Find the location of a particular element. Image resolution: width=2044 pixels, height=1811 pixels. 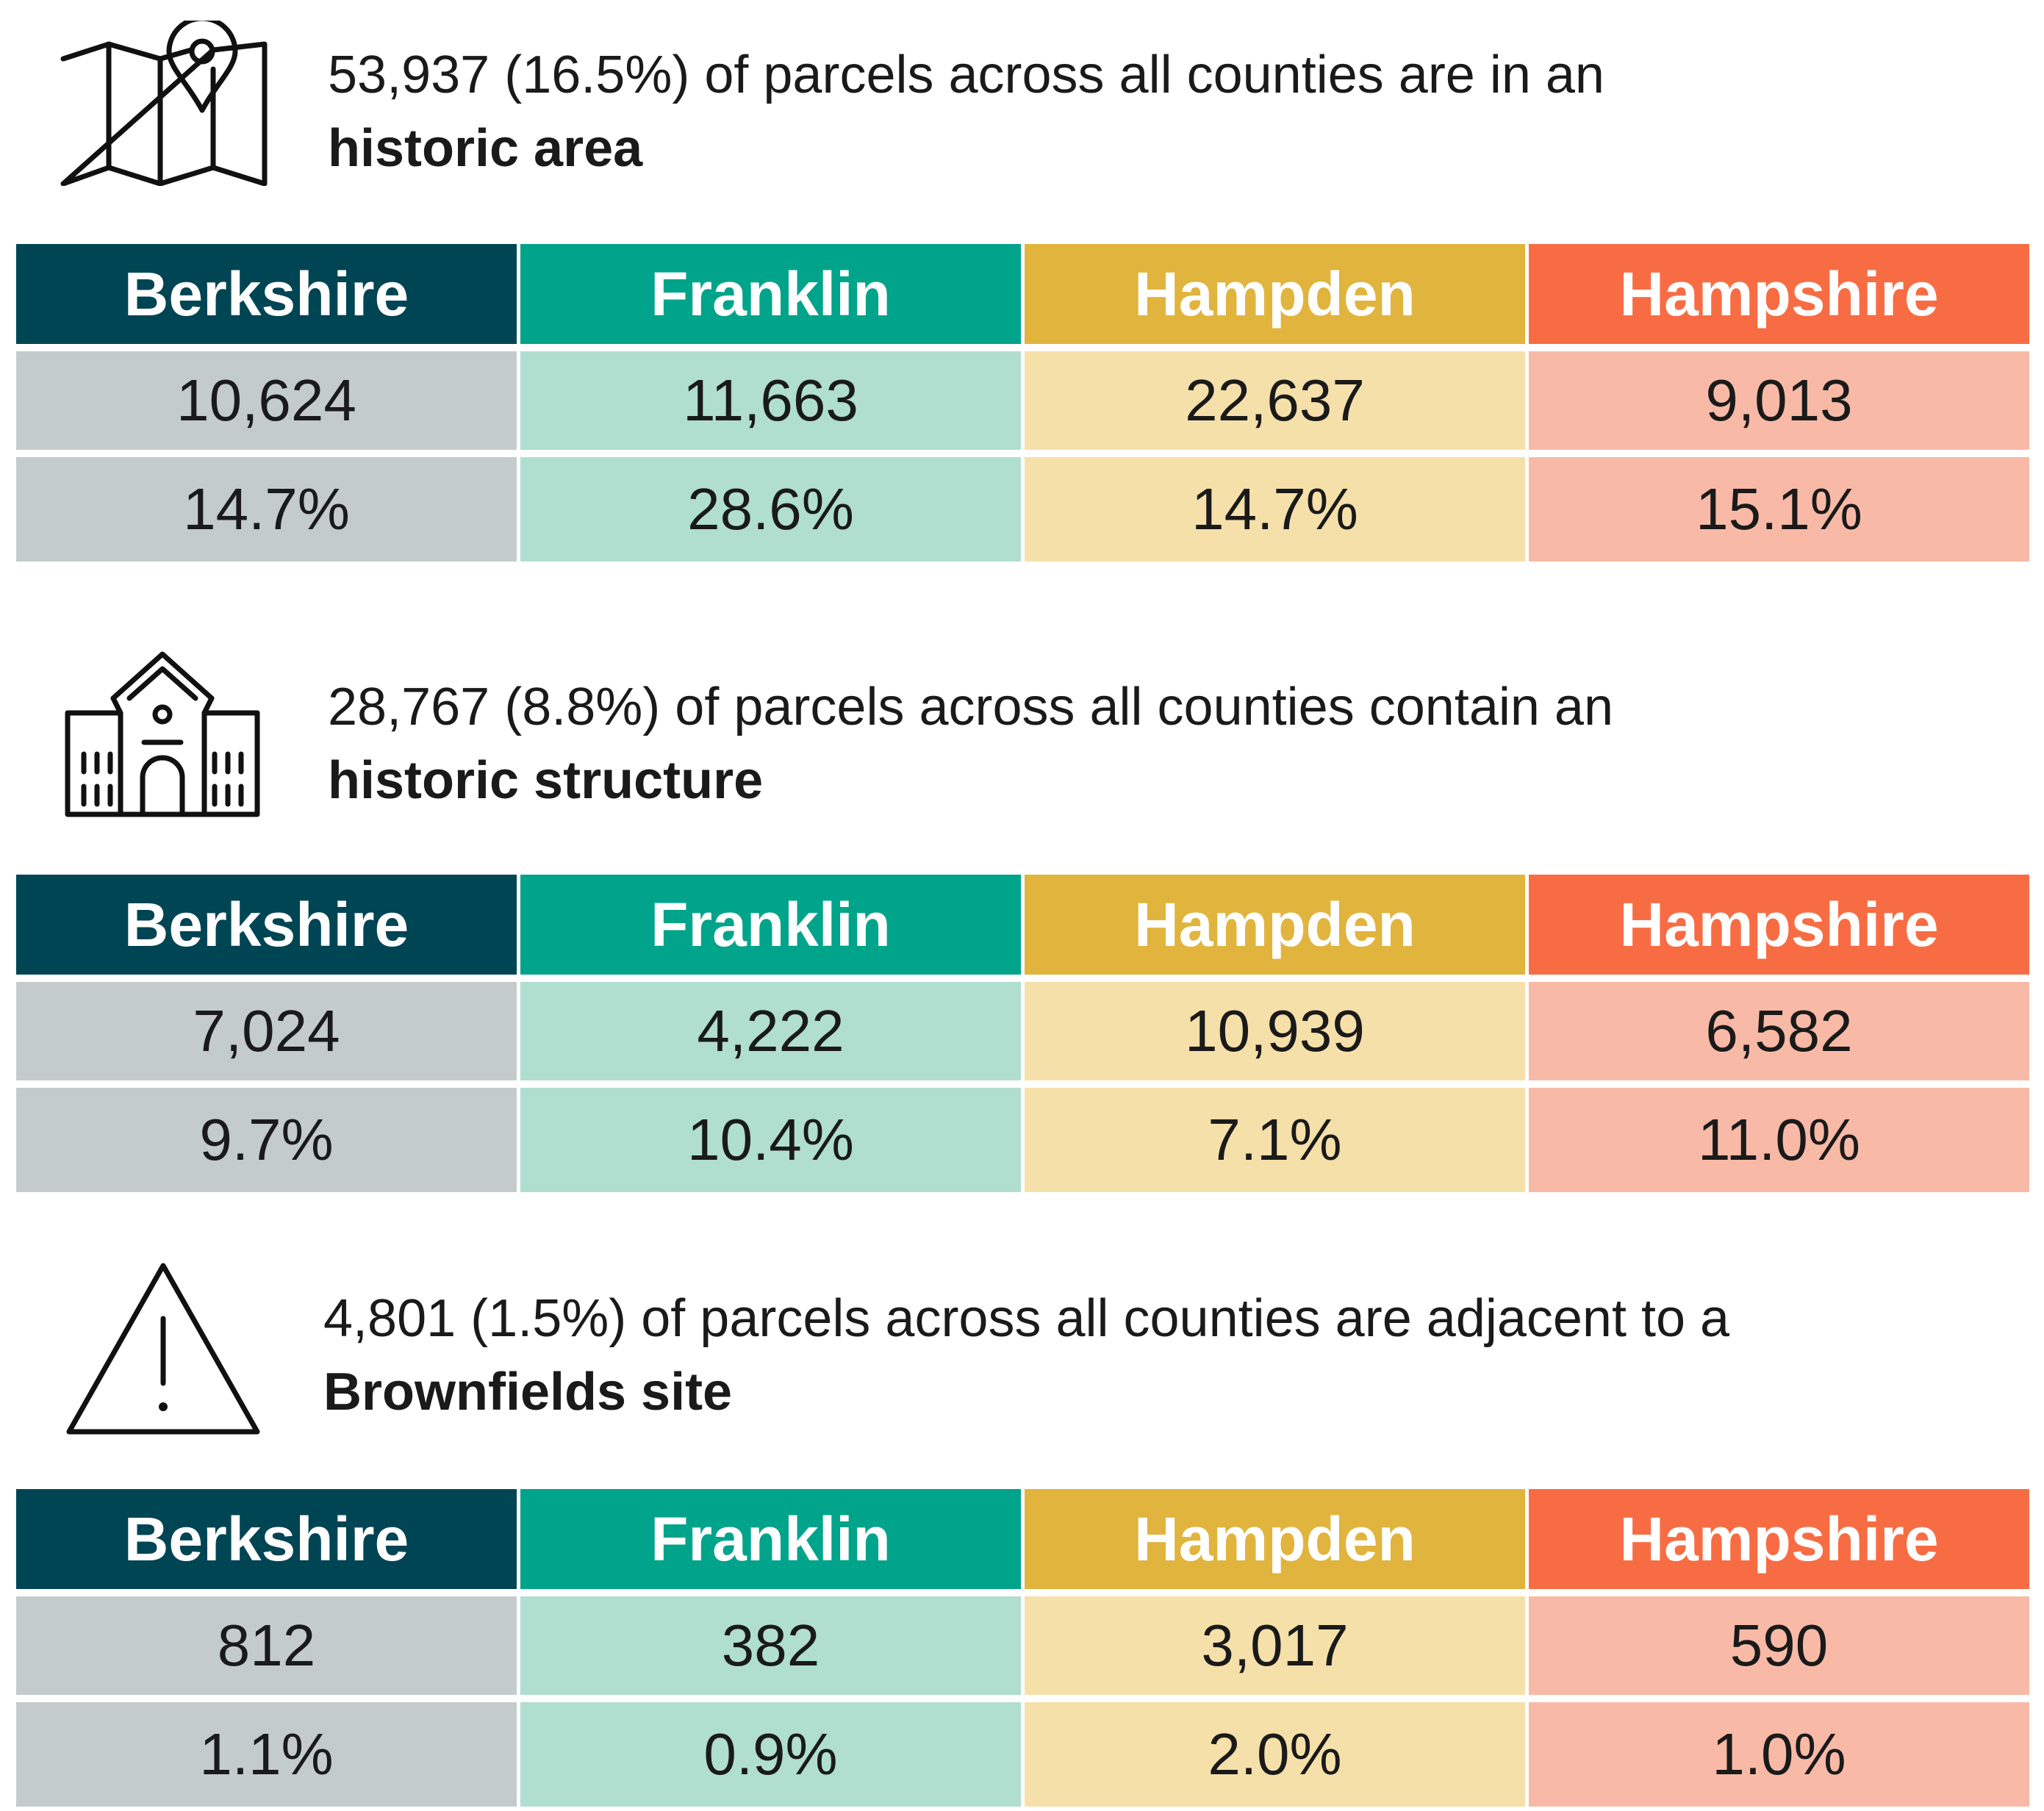

count-hampshire: 6,582 is located at coordinates (1779, 1031).